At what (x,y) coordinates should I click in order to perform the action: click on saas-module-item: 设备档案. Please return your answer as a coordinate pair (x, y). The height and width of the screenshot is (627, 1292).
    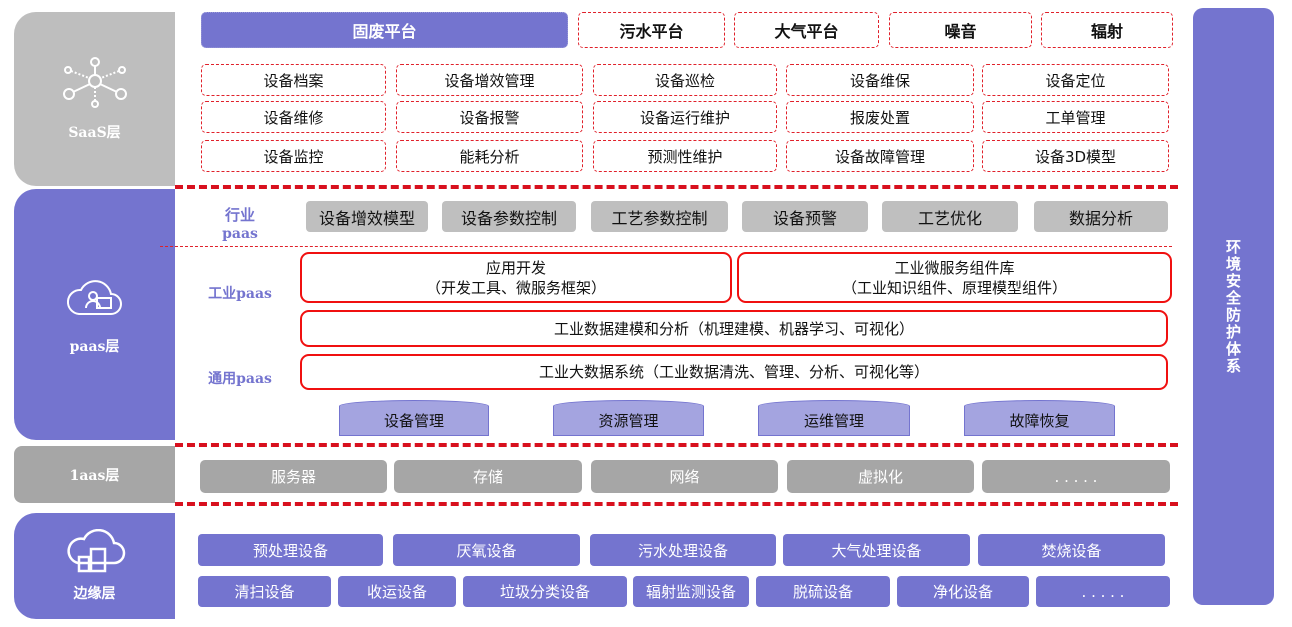
    Looking at the image, I should click on (293, 80).